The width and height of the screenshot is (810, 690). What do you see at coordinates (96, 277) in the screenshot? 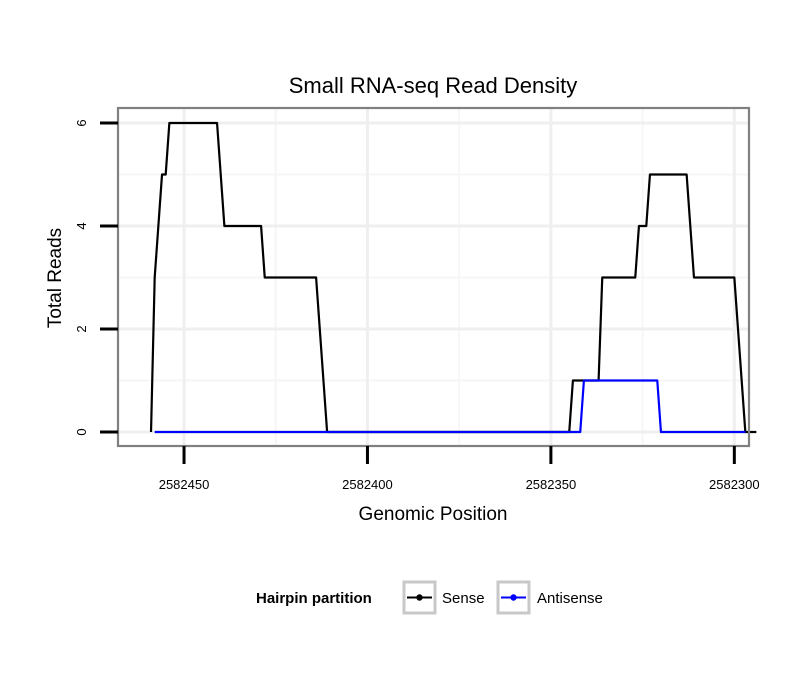
I see `y-axis: 0 2 4 6` at bounding box center [96, 277].